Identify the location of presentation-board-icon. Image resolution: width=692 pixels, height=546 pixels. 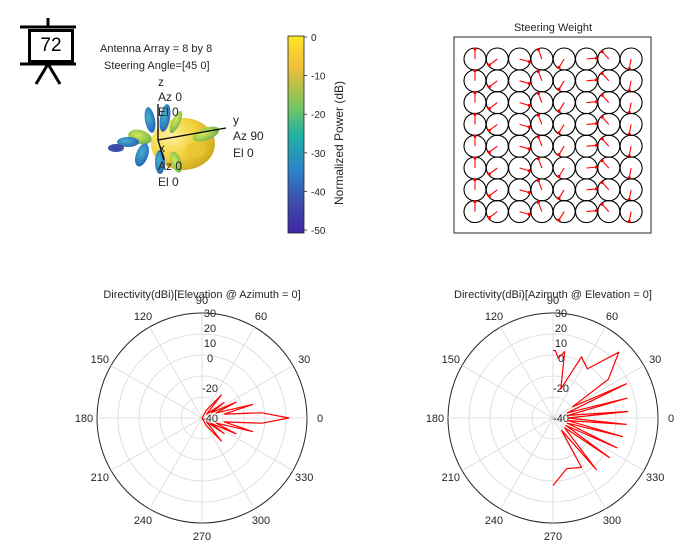
(48, 51).